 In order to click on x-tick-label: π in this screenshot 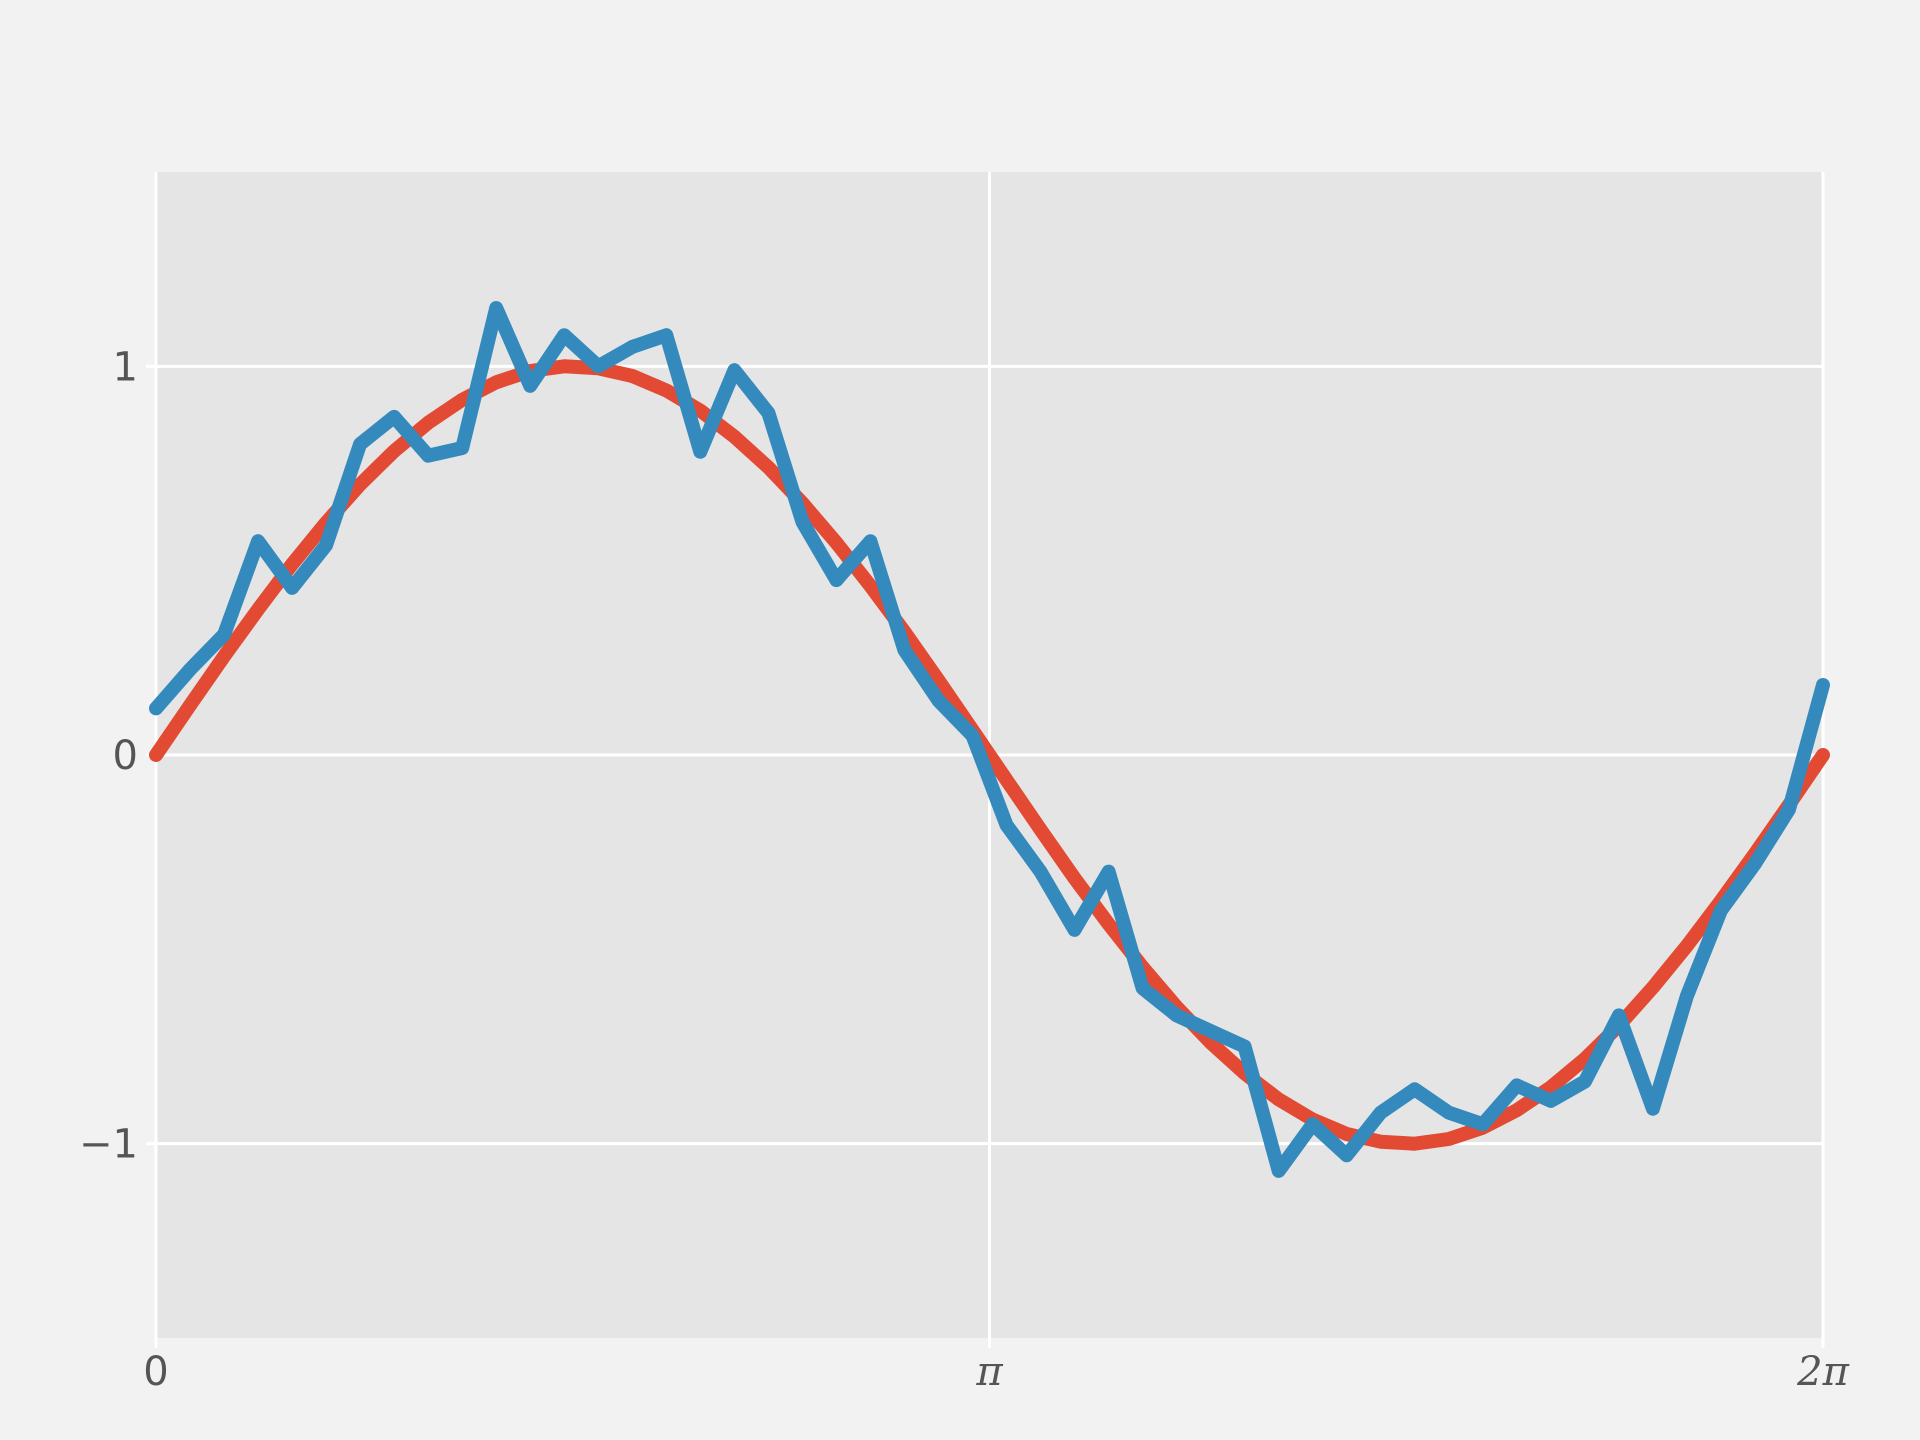, I will do `click(989, 1372)`.